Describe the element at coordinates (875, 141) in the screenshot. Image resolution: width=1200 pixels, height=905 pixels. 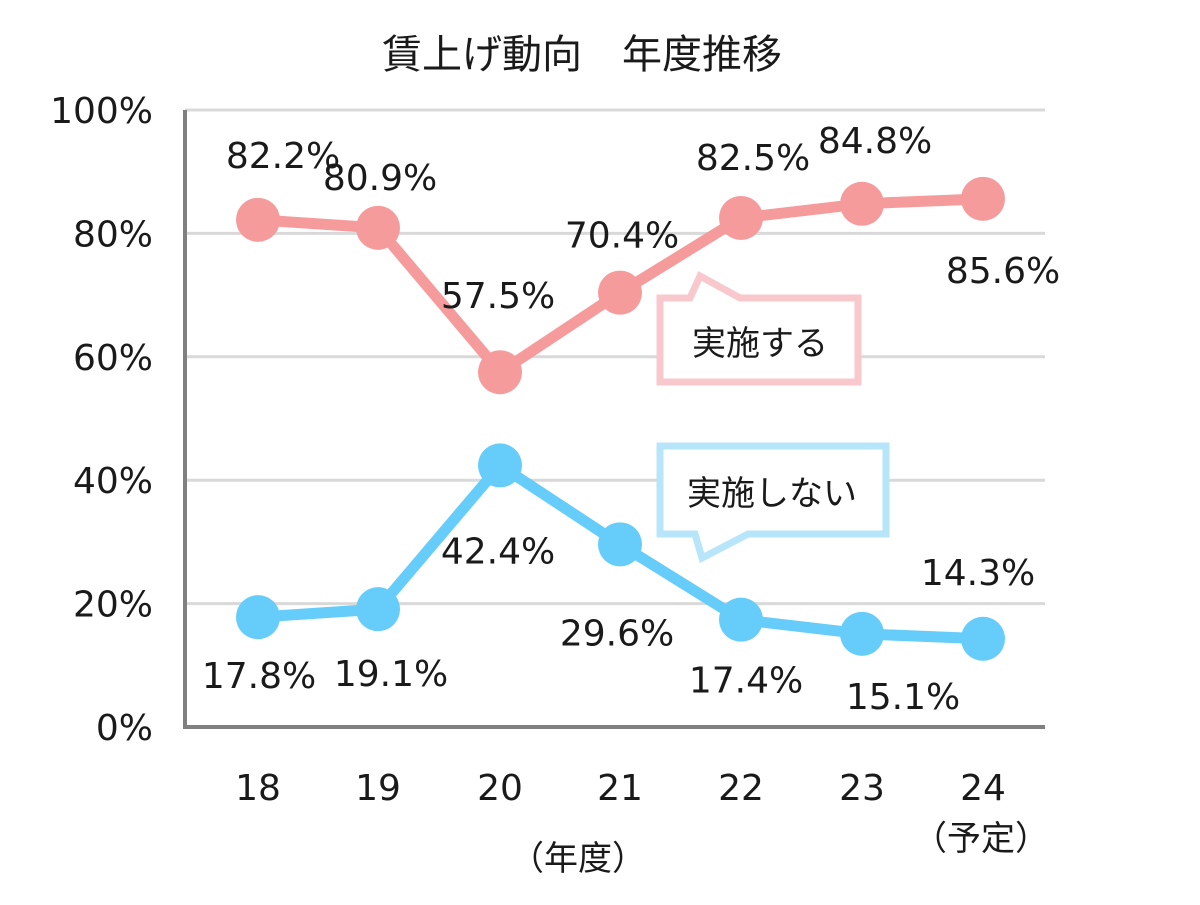
I see `data-label: 84.8%` at that location.